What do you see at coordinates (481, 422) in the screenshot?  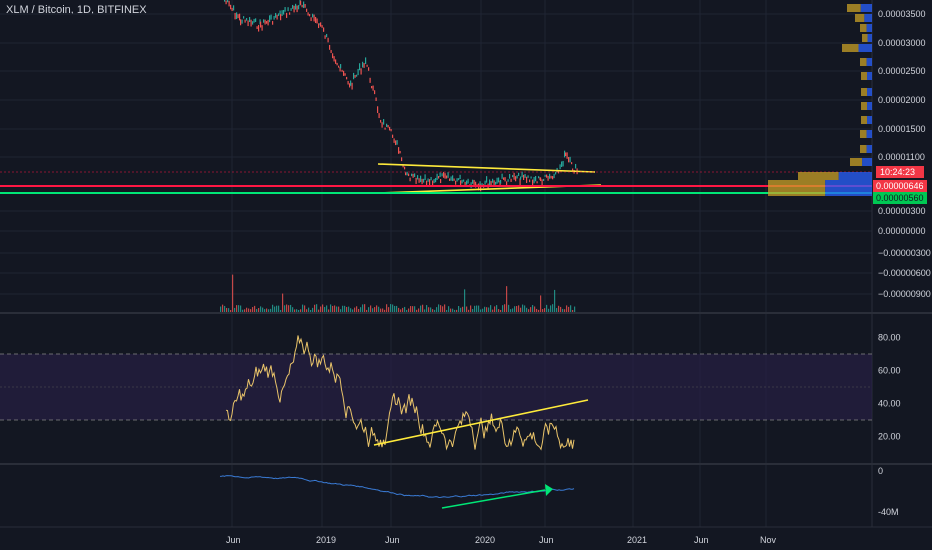 I see `rsi-support-trendline` at bounding box center [481, 422].